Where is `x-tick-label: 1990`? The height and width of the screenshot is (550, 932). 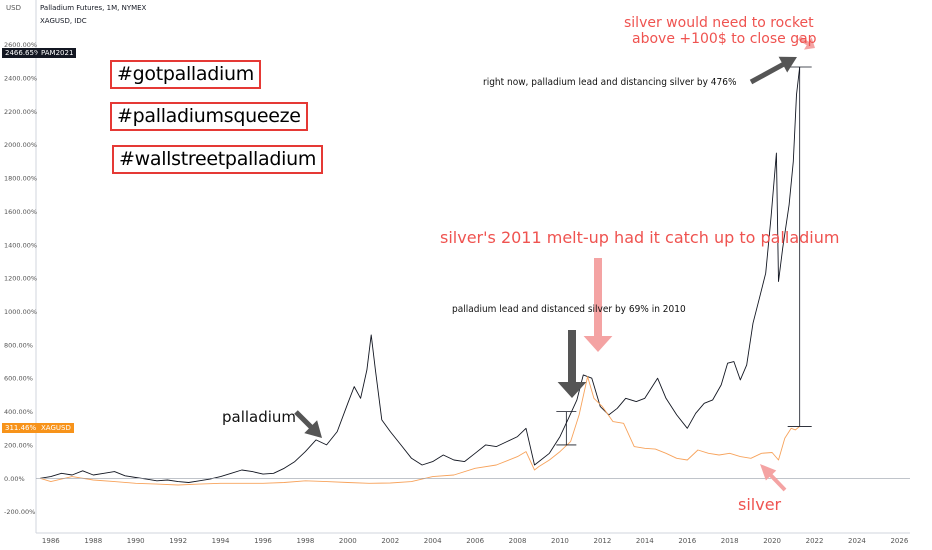 x-tick-label: 1990 is located at coordinates (136, 541).